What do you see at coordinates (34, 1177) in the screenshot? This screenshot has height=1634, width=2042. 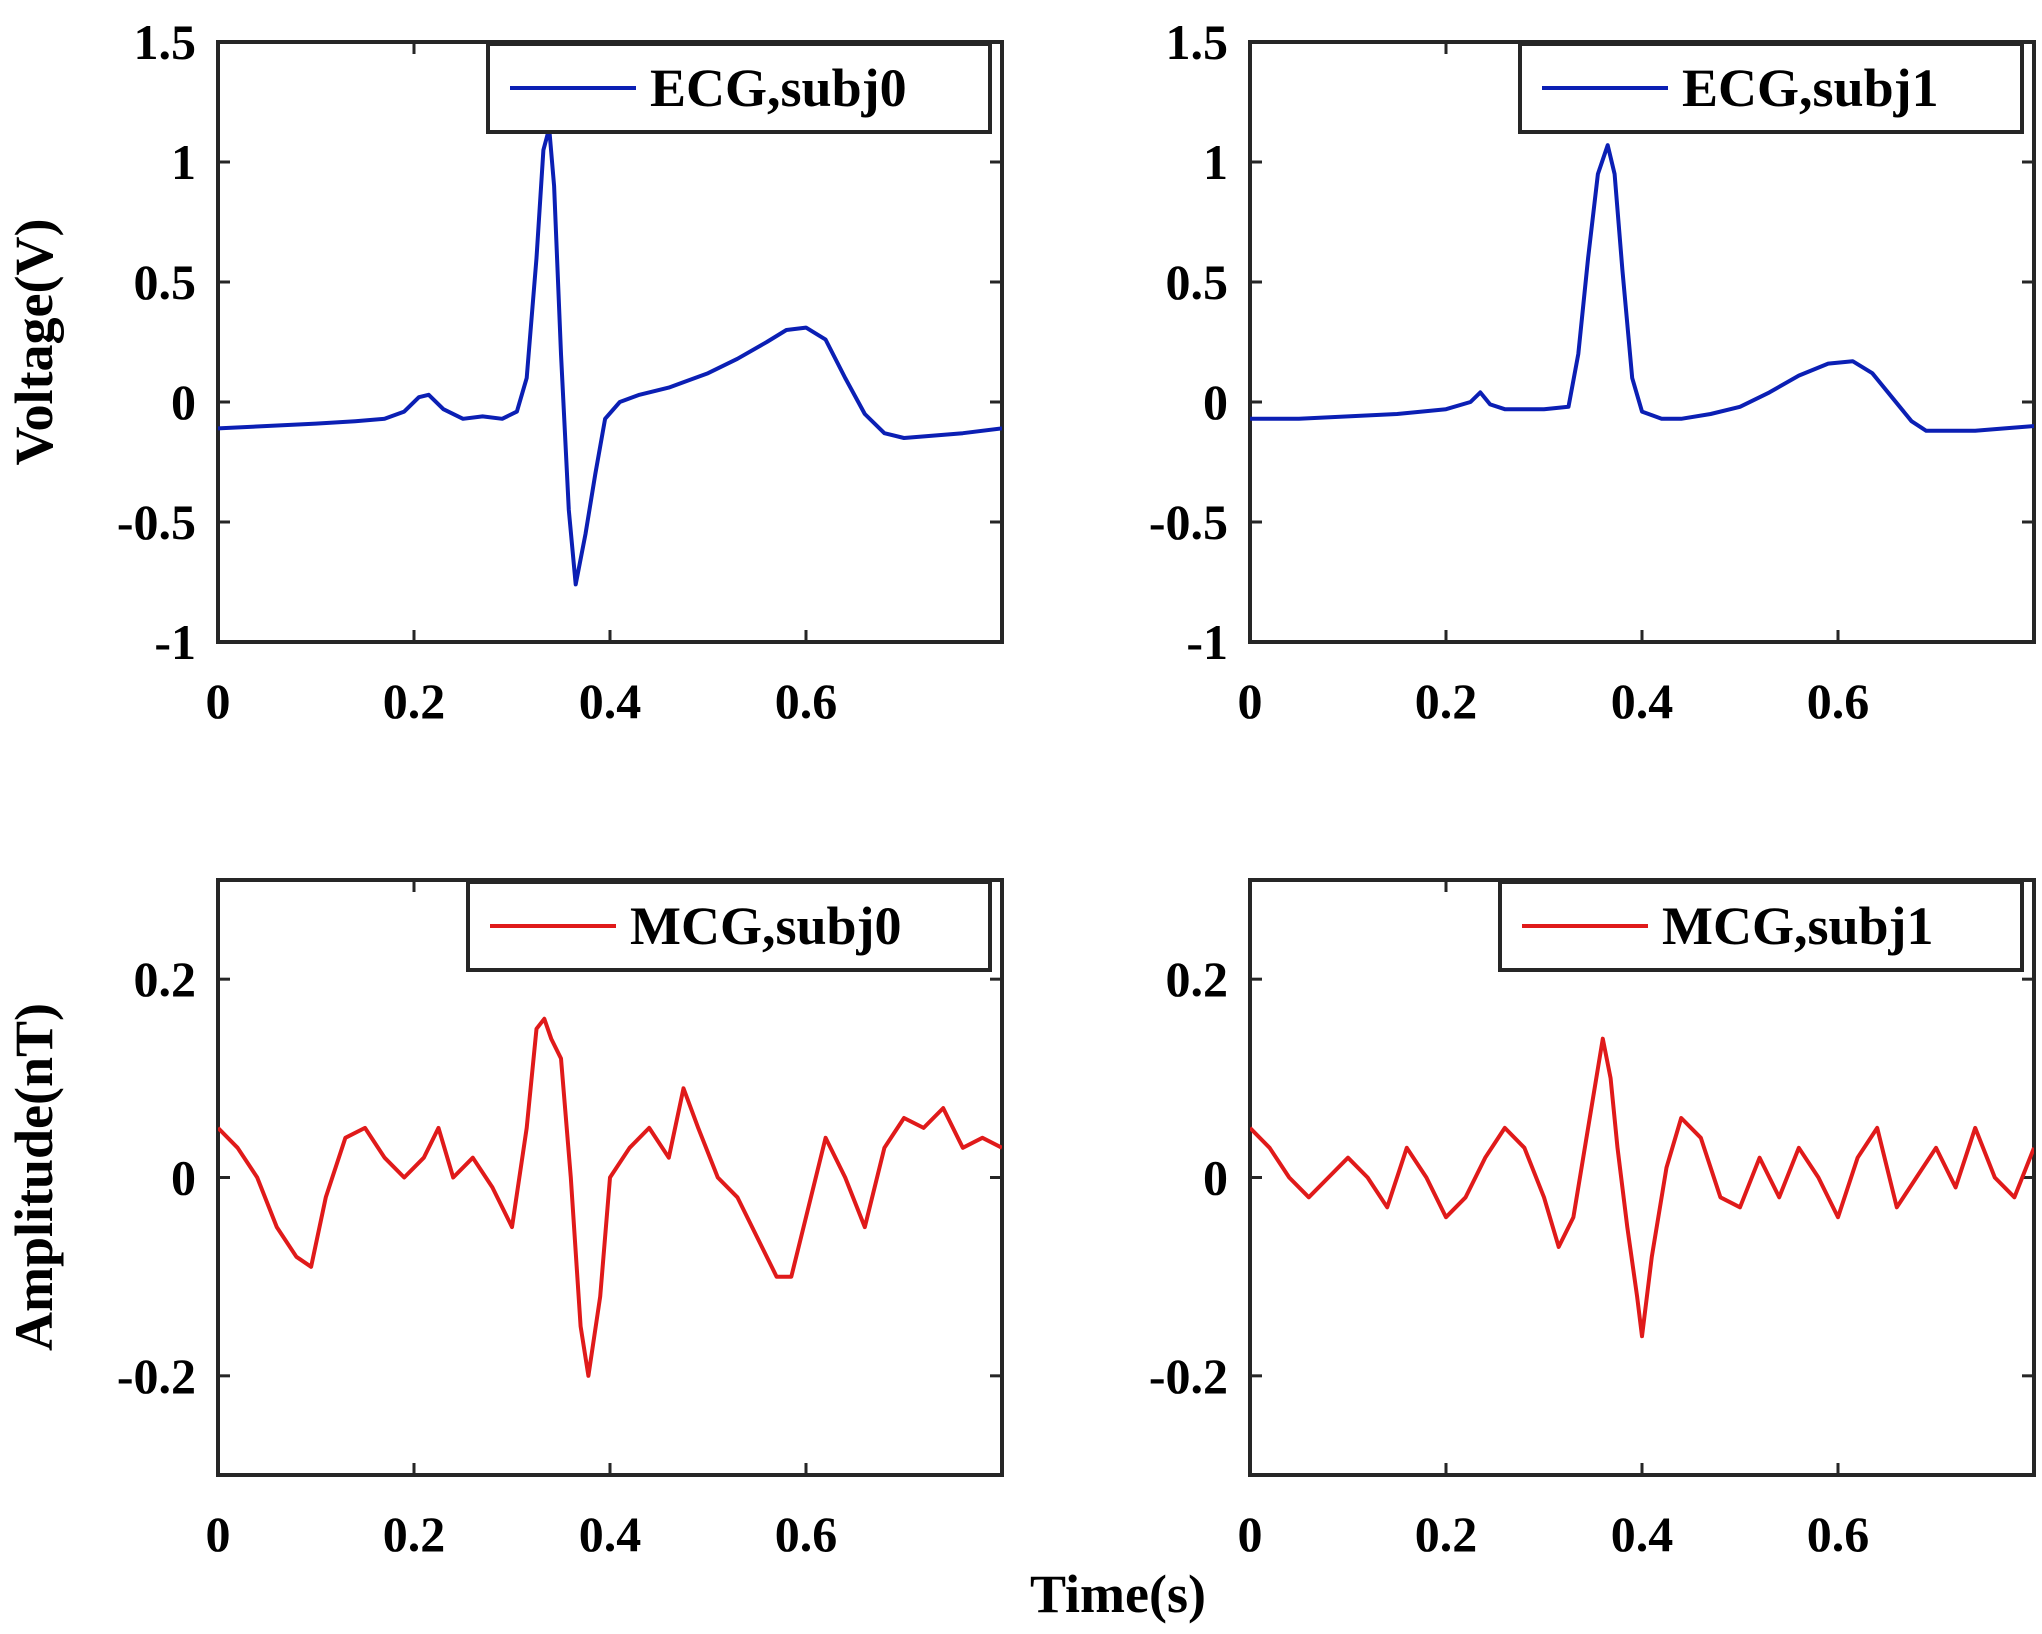 I see `y-axis-label: Amplitude(nT)` at bounding box center [34, 1177].